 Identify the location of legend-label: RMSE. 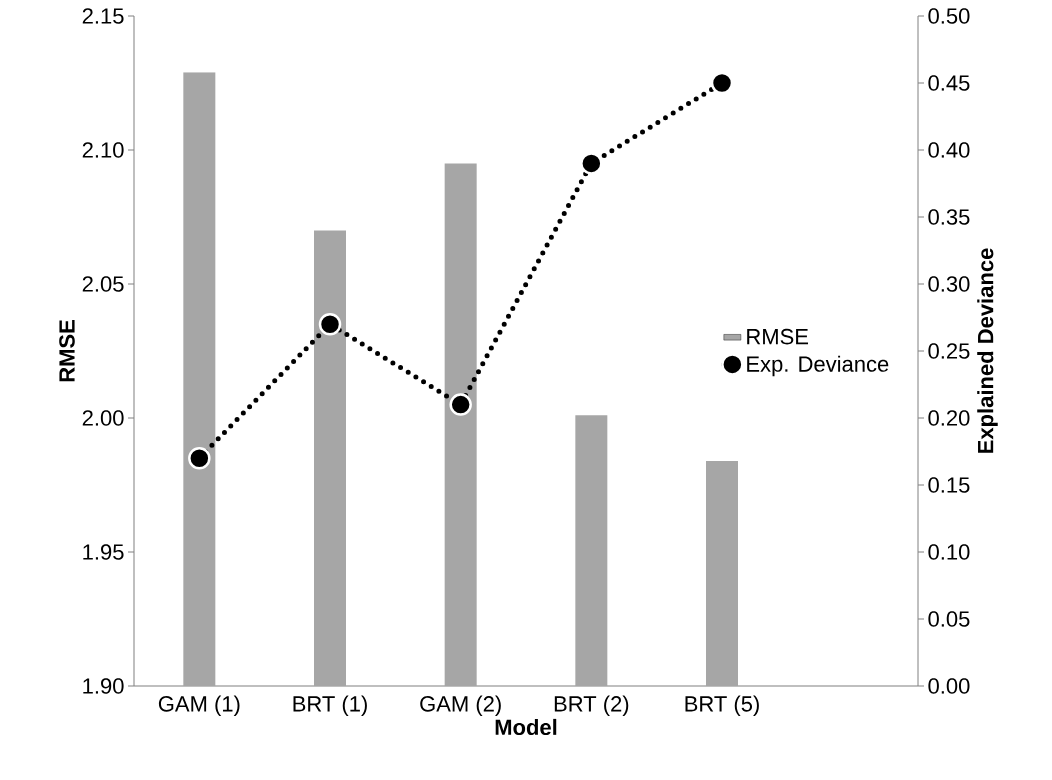
(778, 336).